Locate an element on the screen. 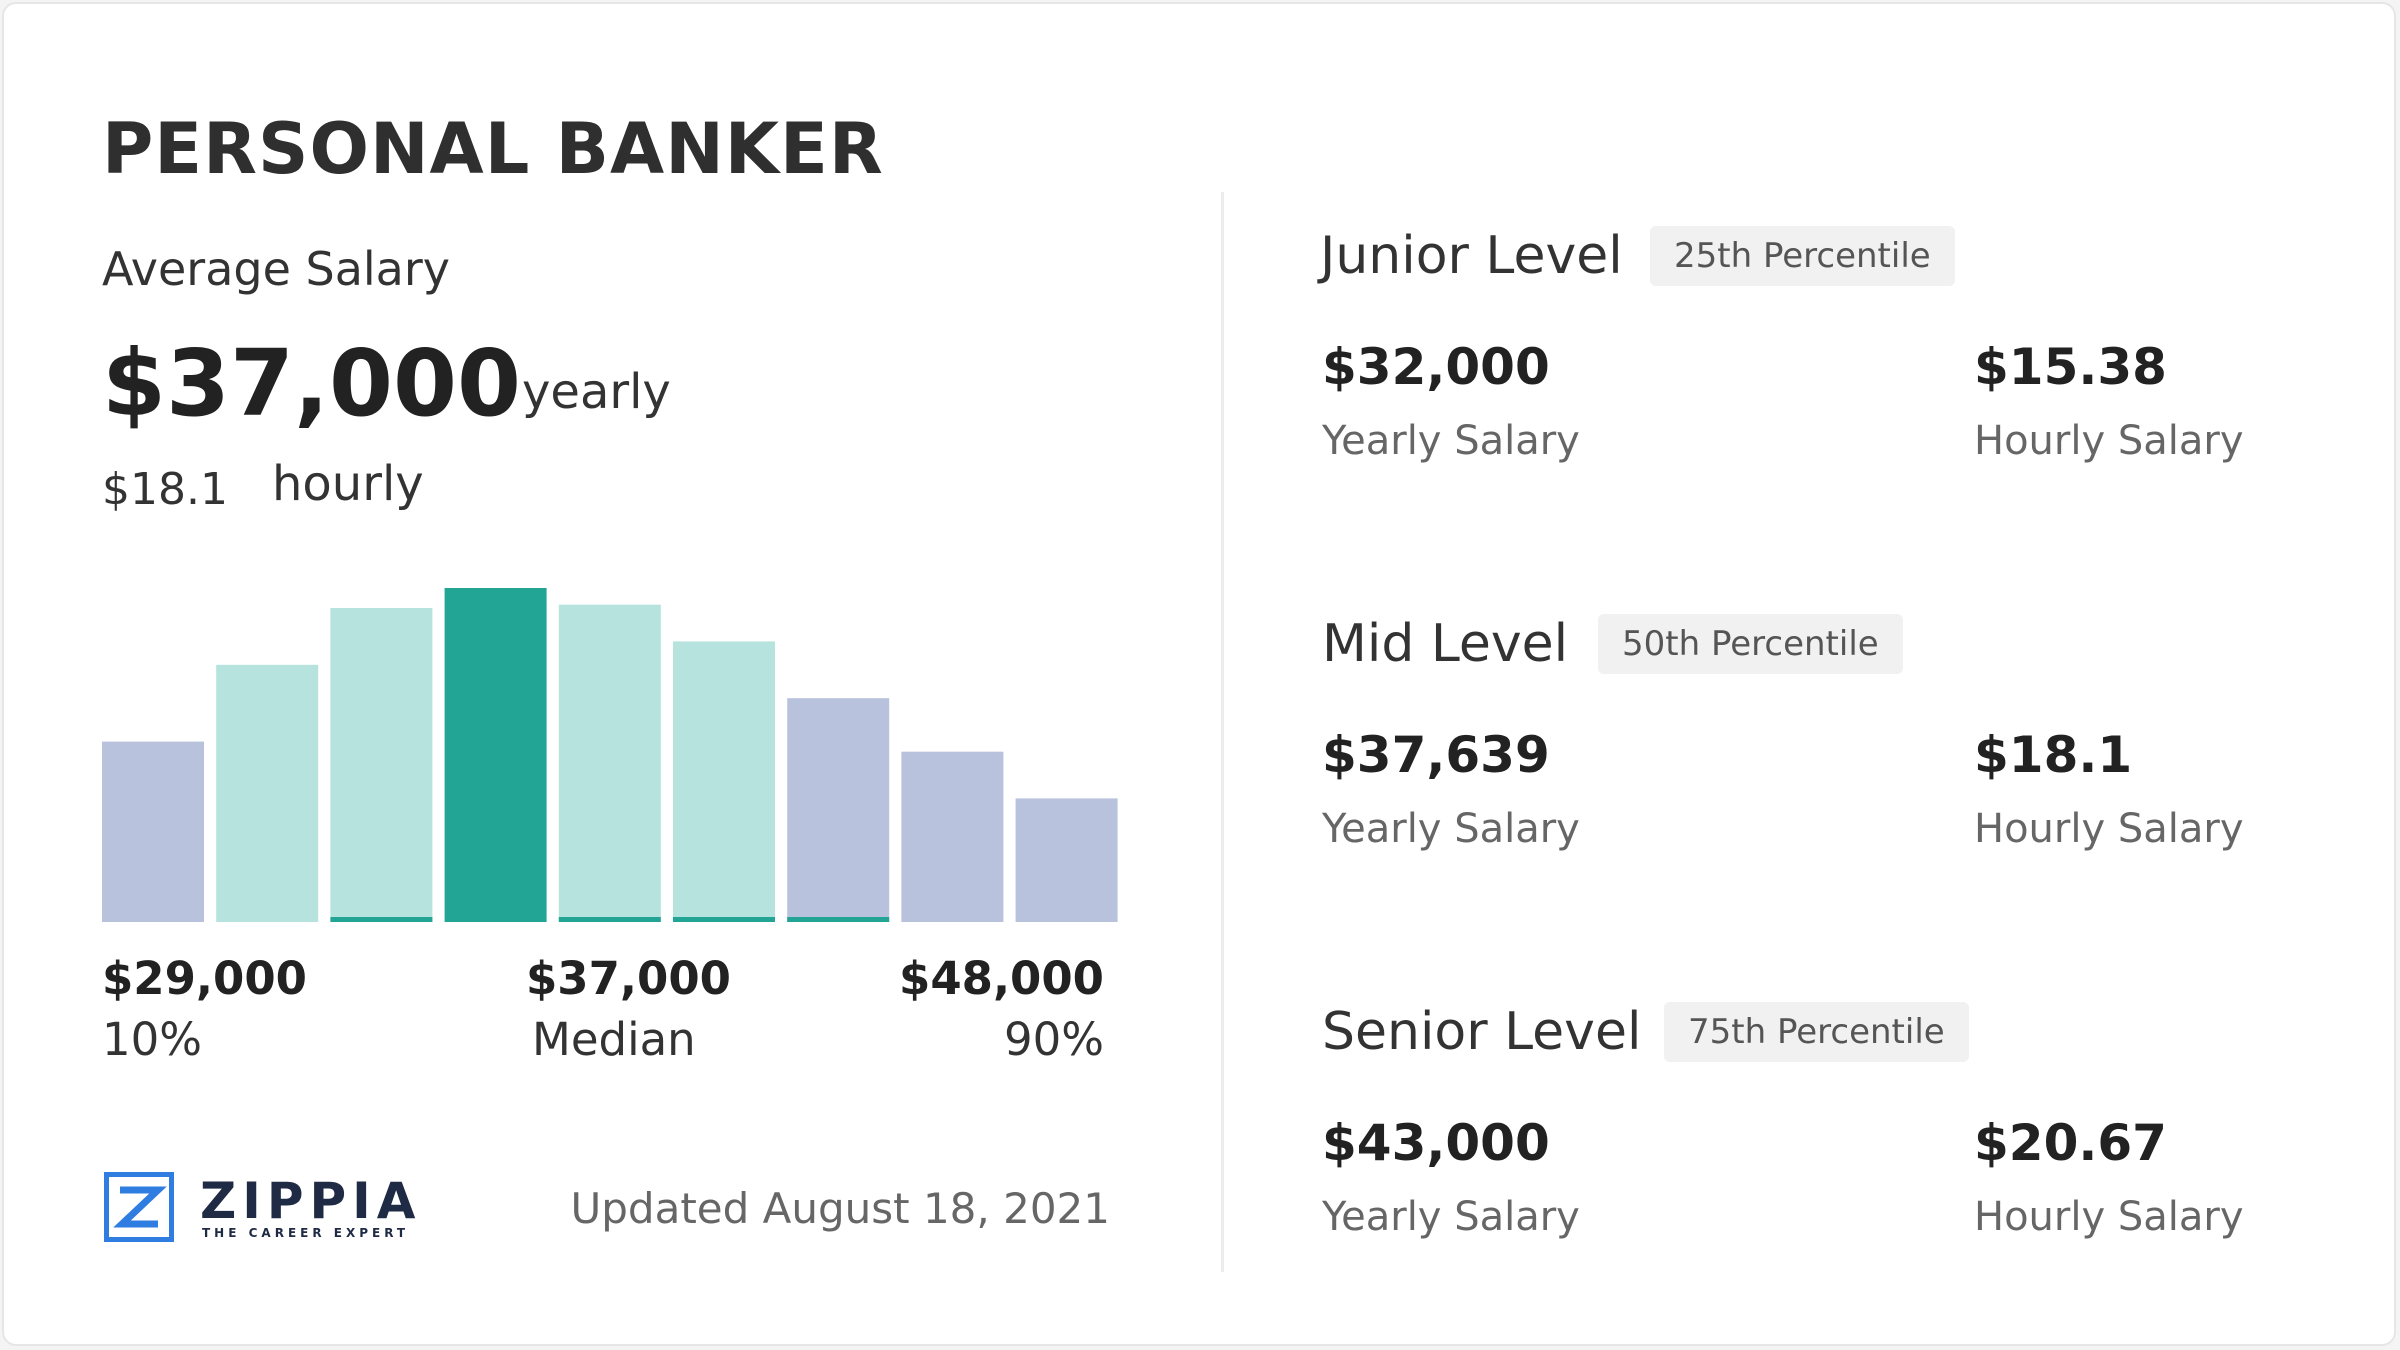 The width and height of the screenshot is (2400, 1350). histogram-bar-median is located at coordinates (495, 755).